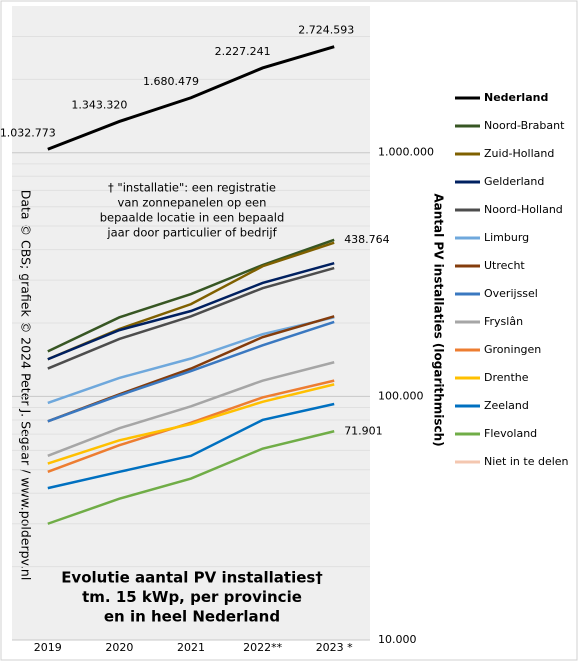  Describe the element at coordinates (511, 293) in the screenshot. I see `legend-label: Overijssel` at that location.